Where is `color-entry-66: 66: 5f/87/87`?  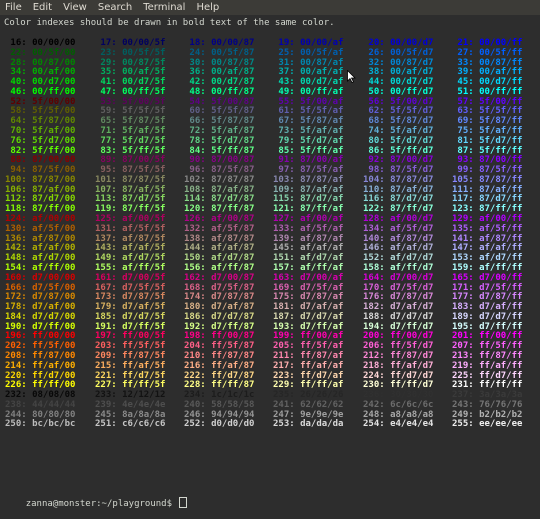
color-entry-66: 66: 5f/87/87 is located at coordinates (219, 121).